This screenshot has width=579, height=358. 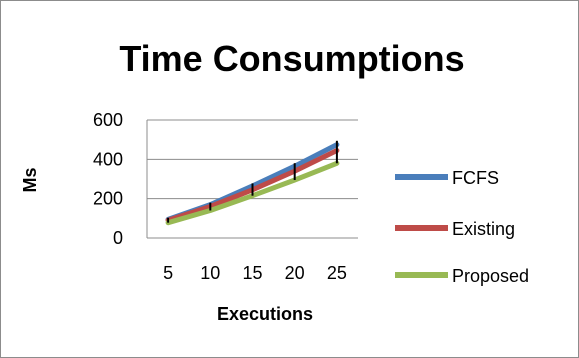 I want to click on x-tick-label: 25, so click(x=337, y=273).